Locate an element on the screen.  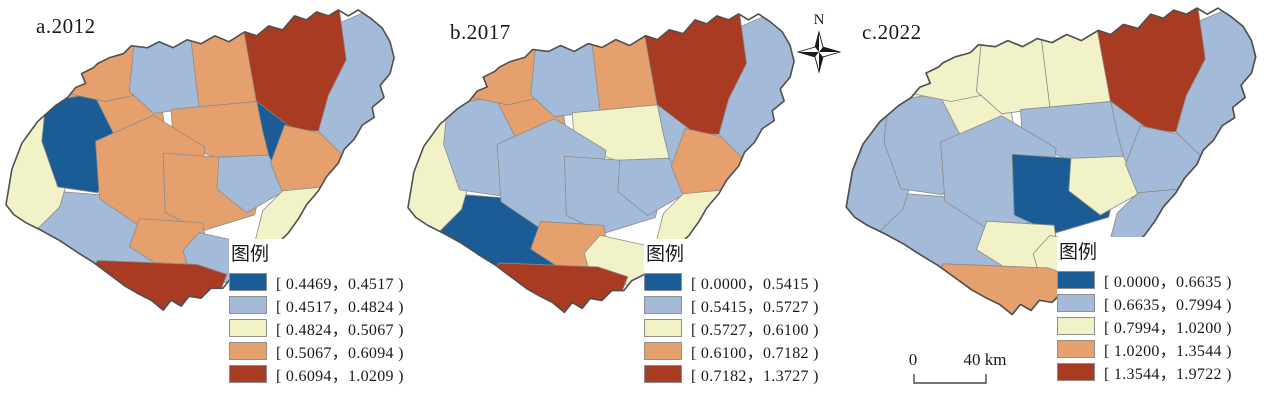
scale-start-label: 0 is located at coordinates (913, 359).